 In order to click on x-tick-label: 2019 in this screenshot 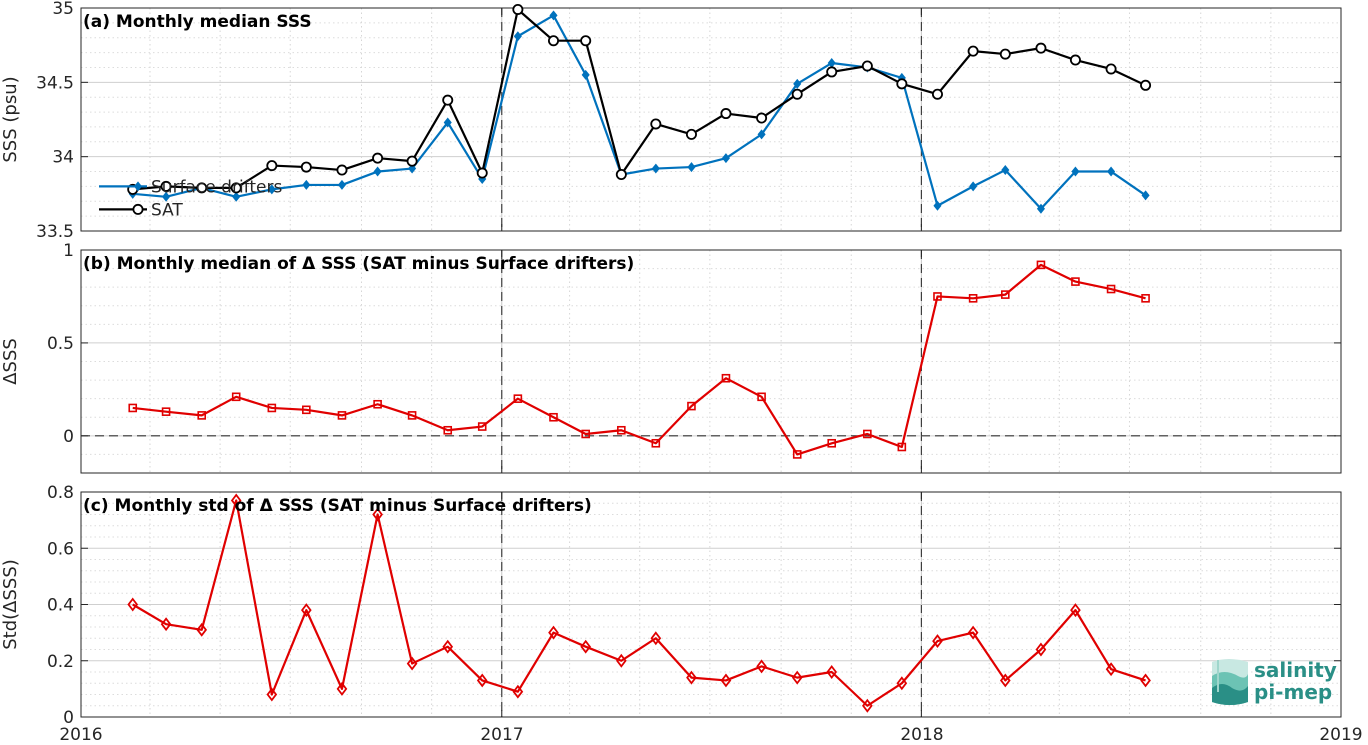, I will do `click(1340, 735)`.